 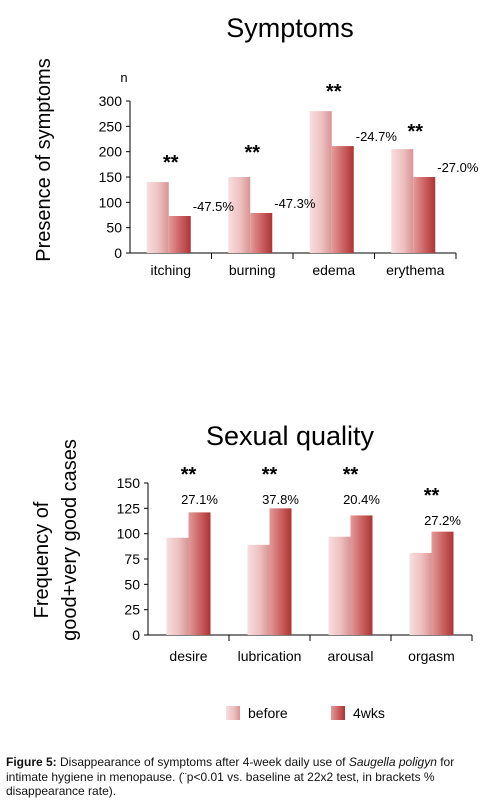 What do you see at coordinates (458, 167) in the screenshot?
I see `percent-label: -27.0%` at bounding box center [458, 167].